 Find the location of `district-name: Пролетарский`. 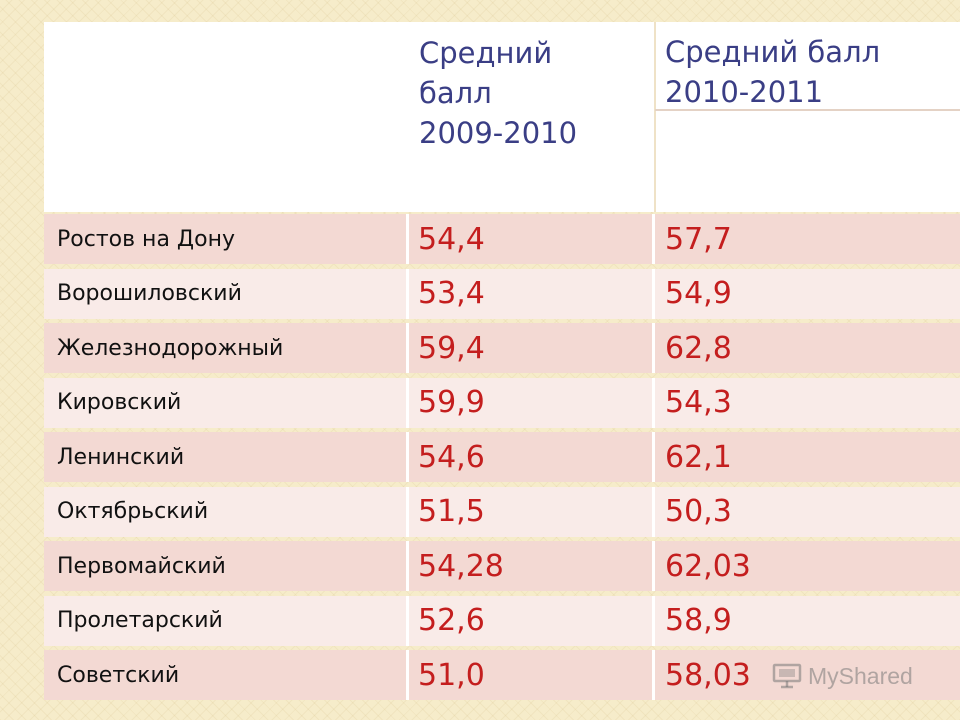

district-name: Пролетарский is located at coordinates (140, 620).